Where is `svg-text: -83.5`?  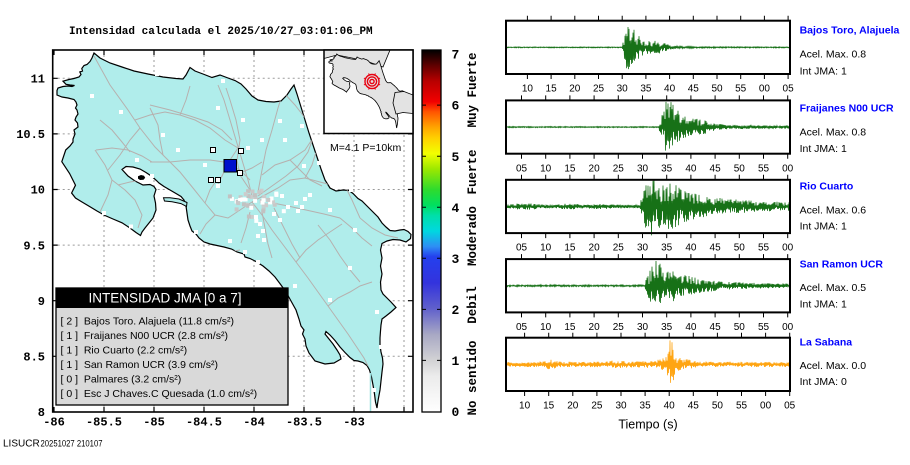 svg-text: -83.5 is located at coordinates (304, 423).